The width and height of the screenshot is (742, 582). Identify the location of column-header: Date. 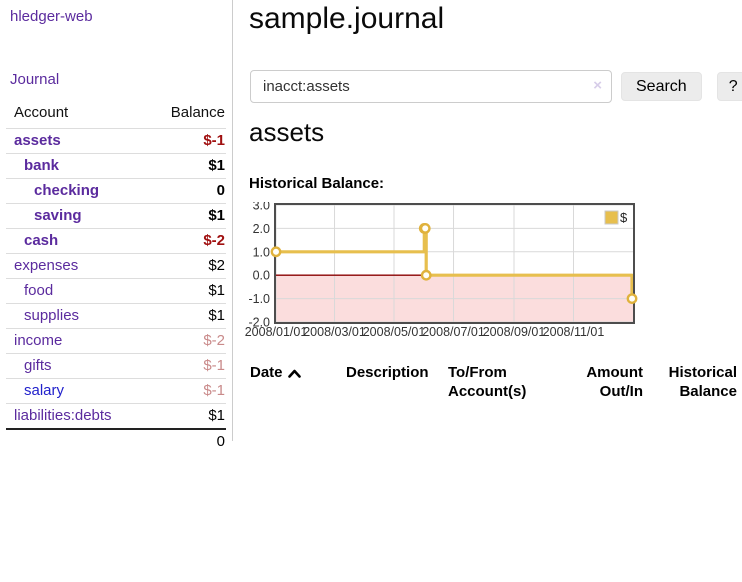
(298, 384).